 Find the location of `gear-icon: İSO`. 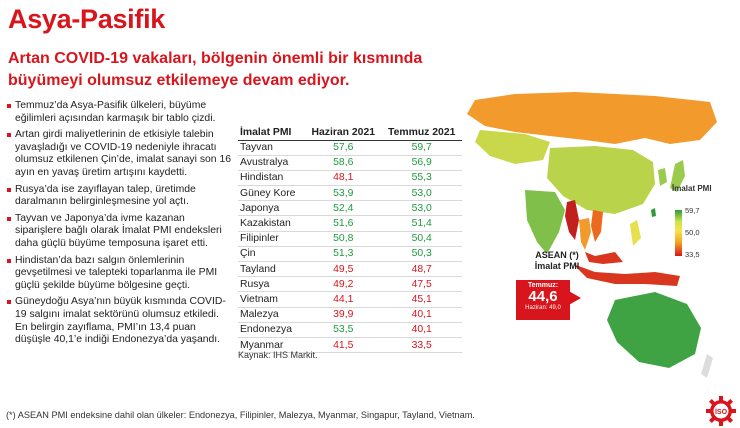

gear-icon: İSO is located at coordinates (721, 411).